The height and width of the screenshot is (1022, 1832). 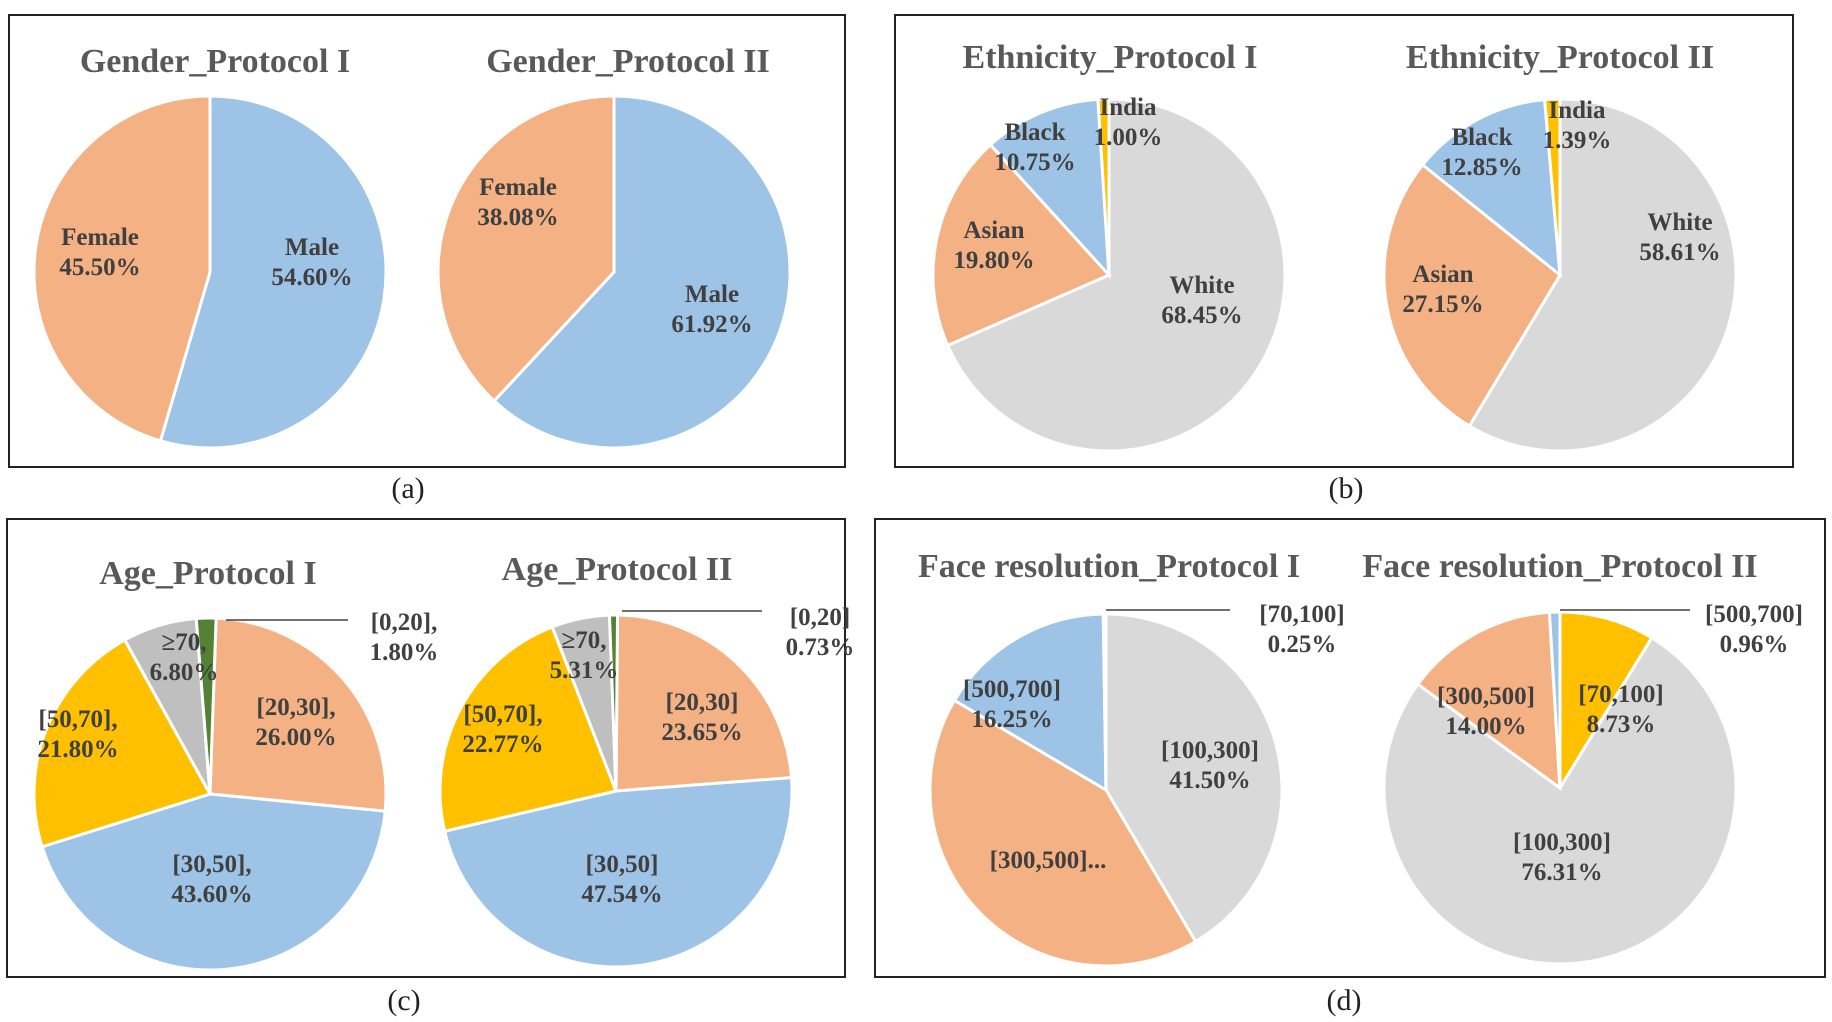 What do you see at coordinates (502, 744) in the screenshot?
I see `slice-percent: 22.77%` at bounding box center [502, 744].